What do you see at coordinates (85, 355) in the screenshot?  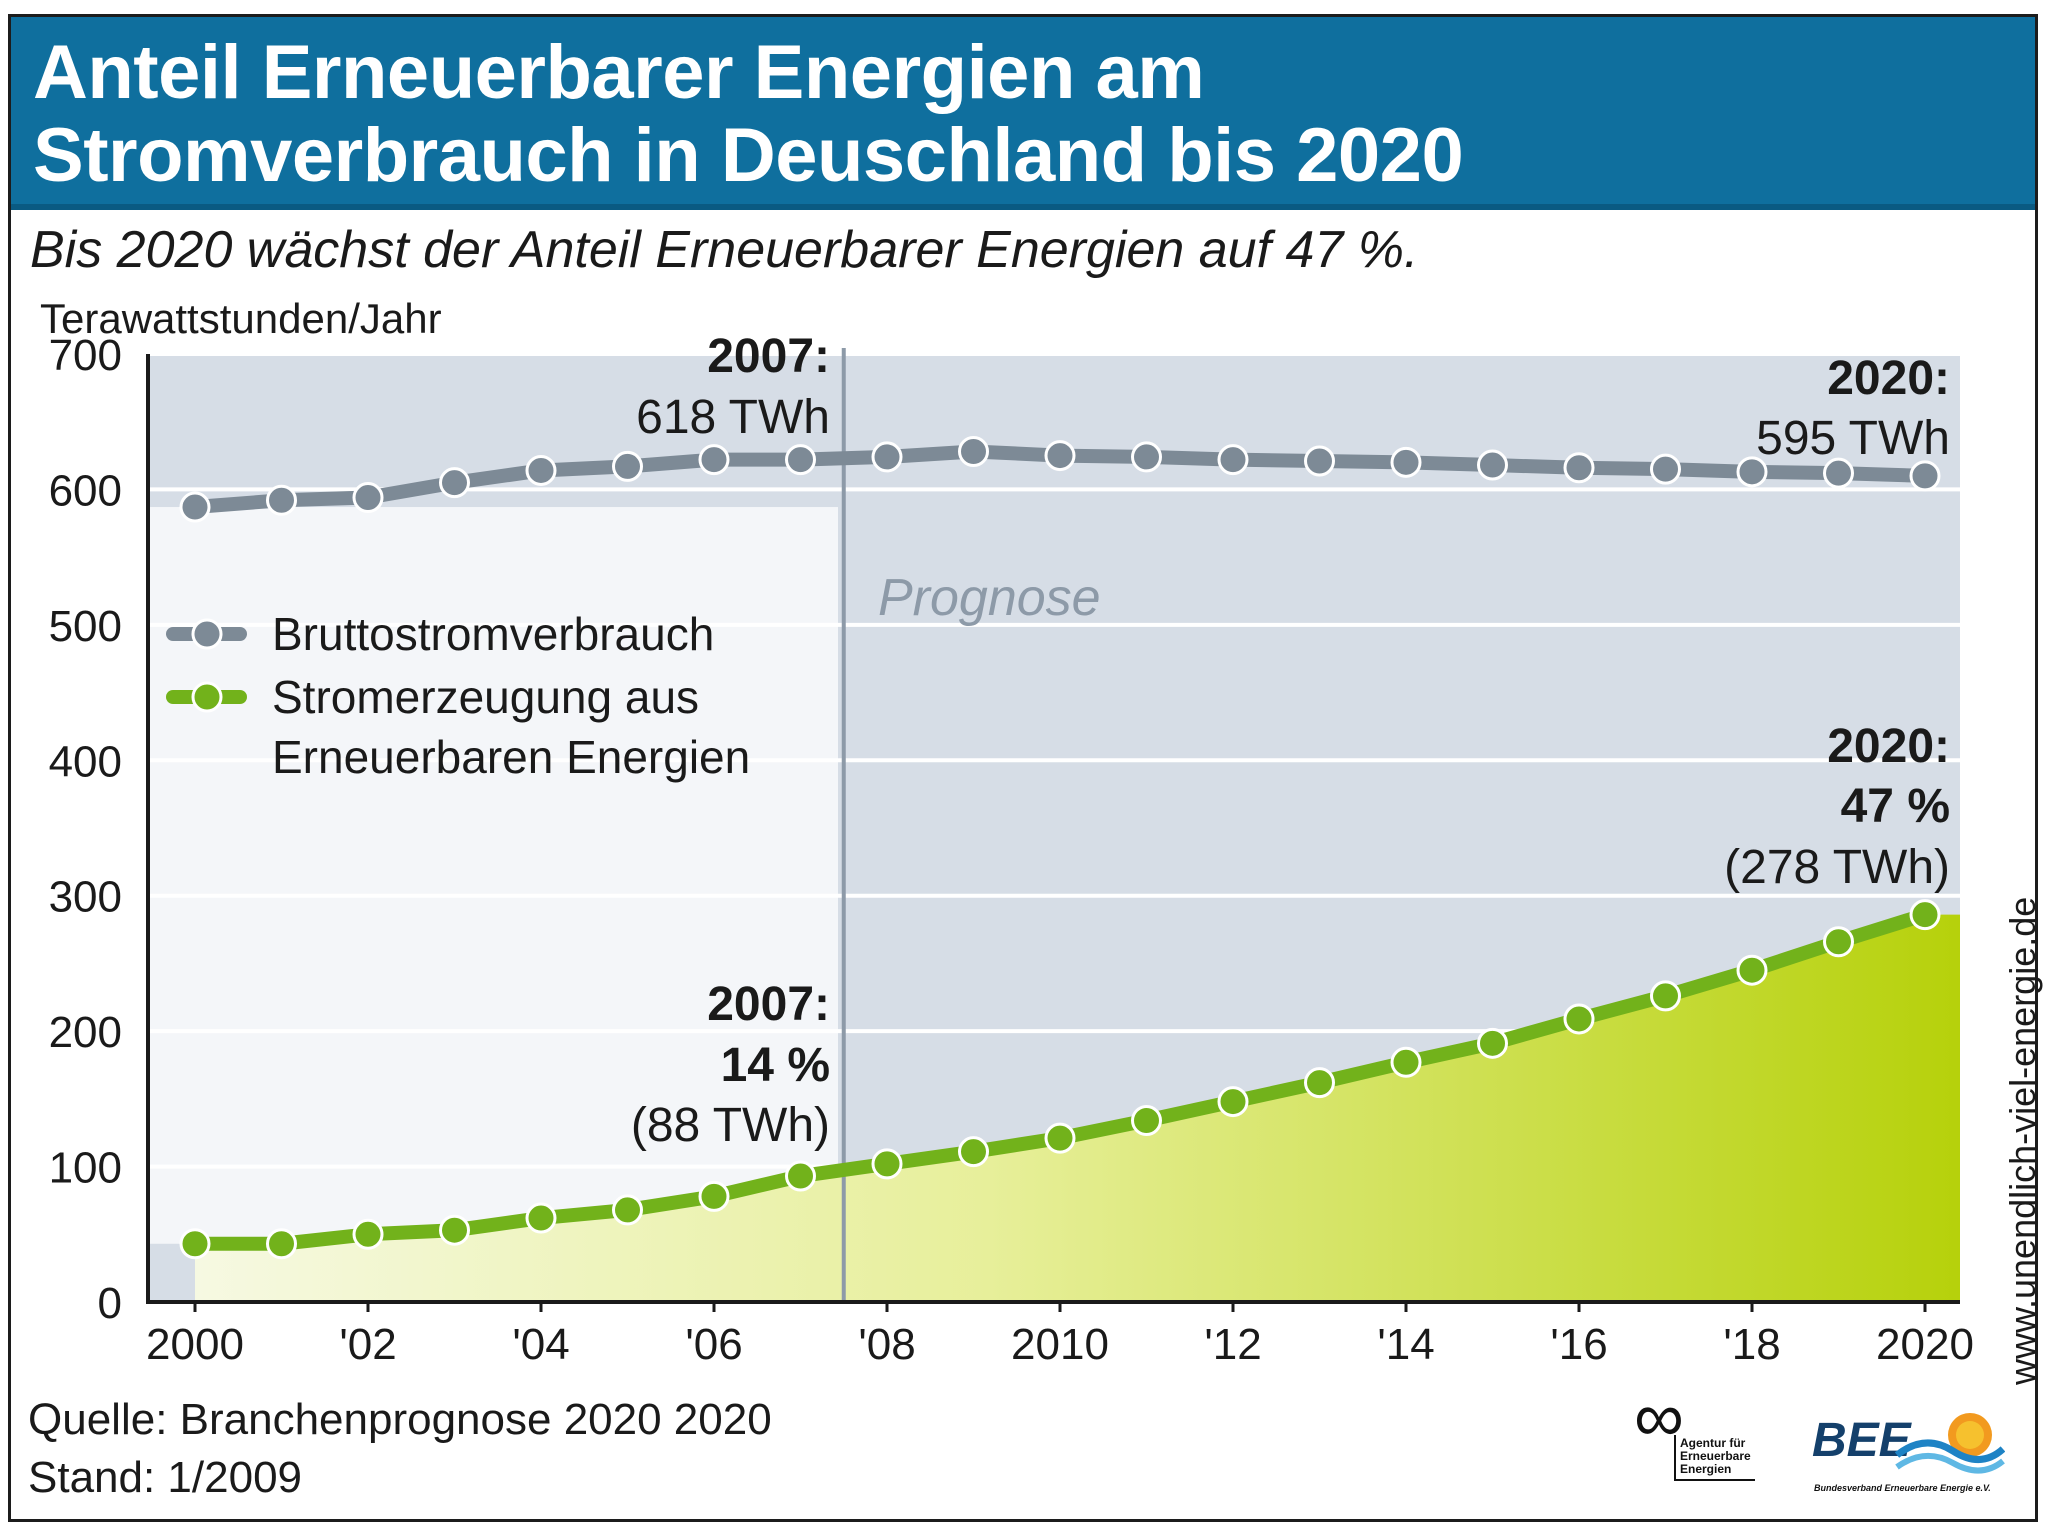 I see `y-tick-label: 700` at bounding box center [85, 355].